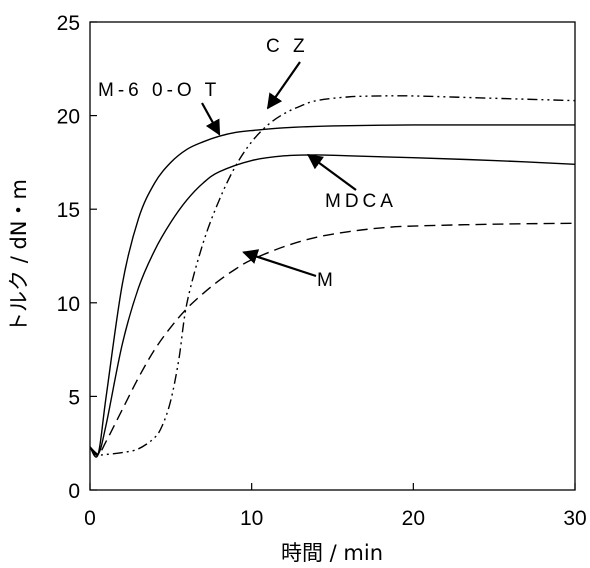 The height and width of the screenshot is (568, 590). Describe the element at coordinates (361, 201) in the screenshot. I see `annotation-label: MDCA` at that location.